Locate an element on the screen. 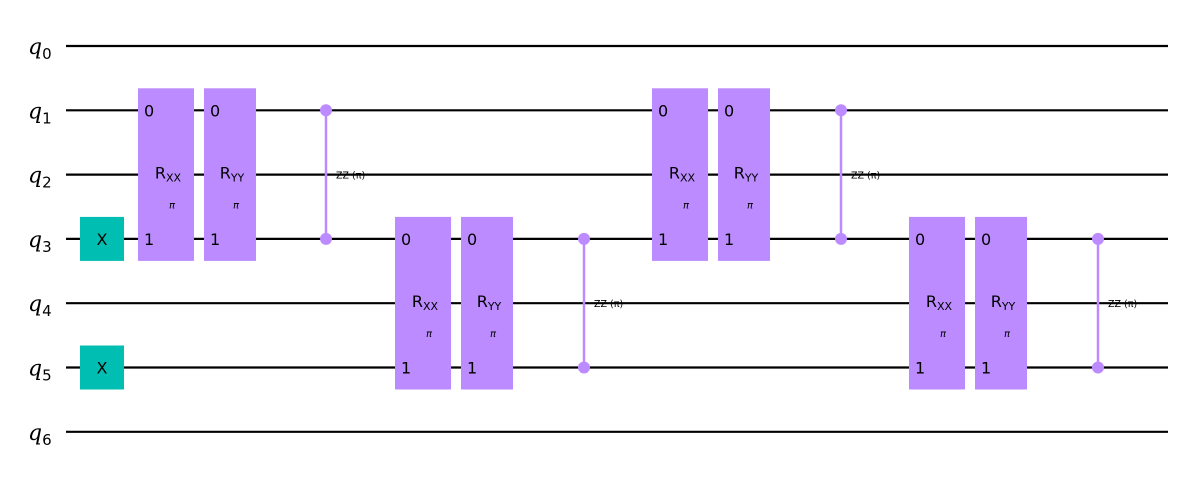 Image resolution: width=1200 pixels, height=479 pixels. qubit-label: q6 is located at coordinates (40, 435).